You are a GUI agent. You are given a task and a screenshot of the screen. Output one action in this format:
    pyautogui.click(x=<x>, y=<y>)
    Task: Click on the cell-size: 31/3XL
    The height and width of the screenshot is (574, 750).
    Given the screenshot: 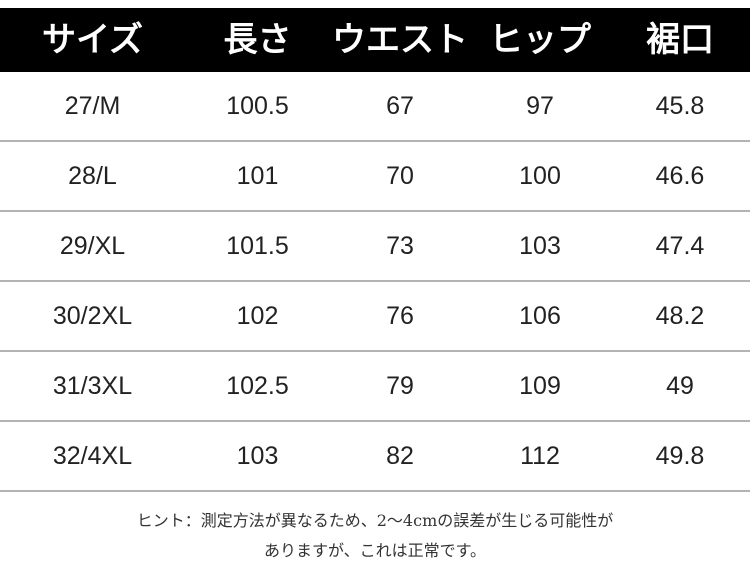 What is the action you would take?
    pyautogui.click(x=92, y=385)
    